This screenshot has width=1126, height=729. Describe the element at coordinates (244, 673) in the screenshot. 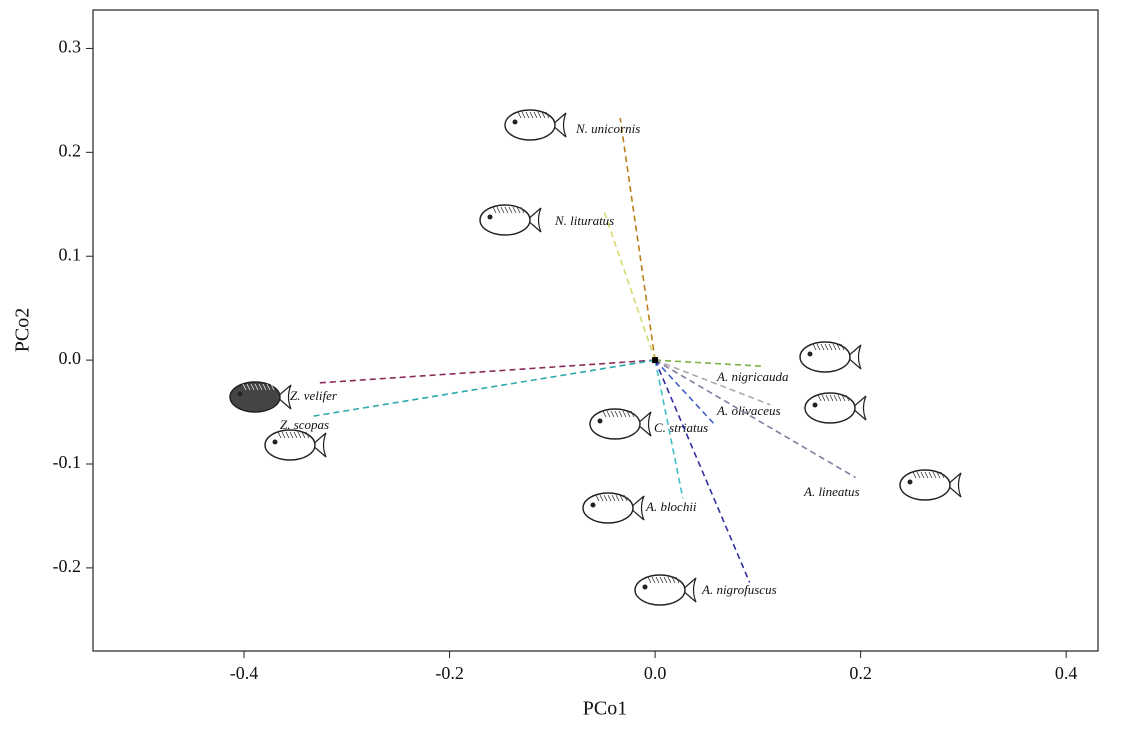

I see `x-tick-label: -0.4` at that location.